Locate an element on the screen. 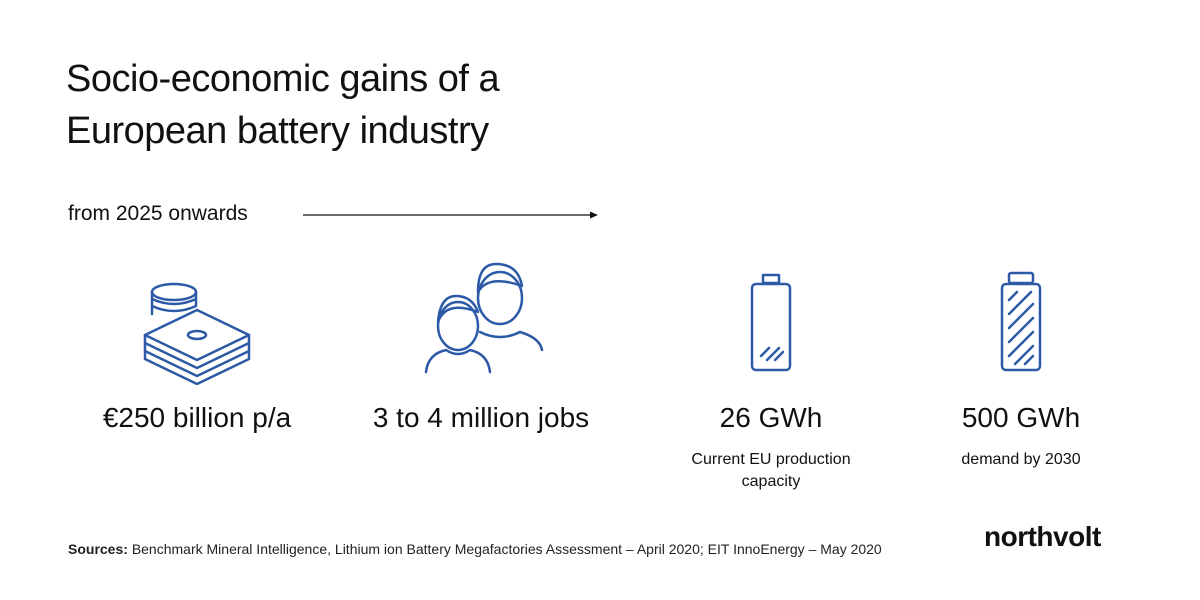 This screenshot has width=1200, height=600. stat-value: €250 billion p/a is located at coordinates (197, 417).